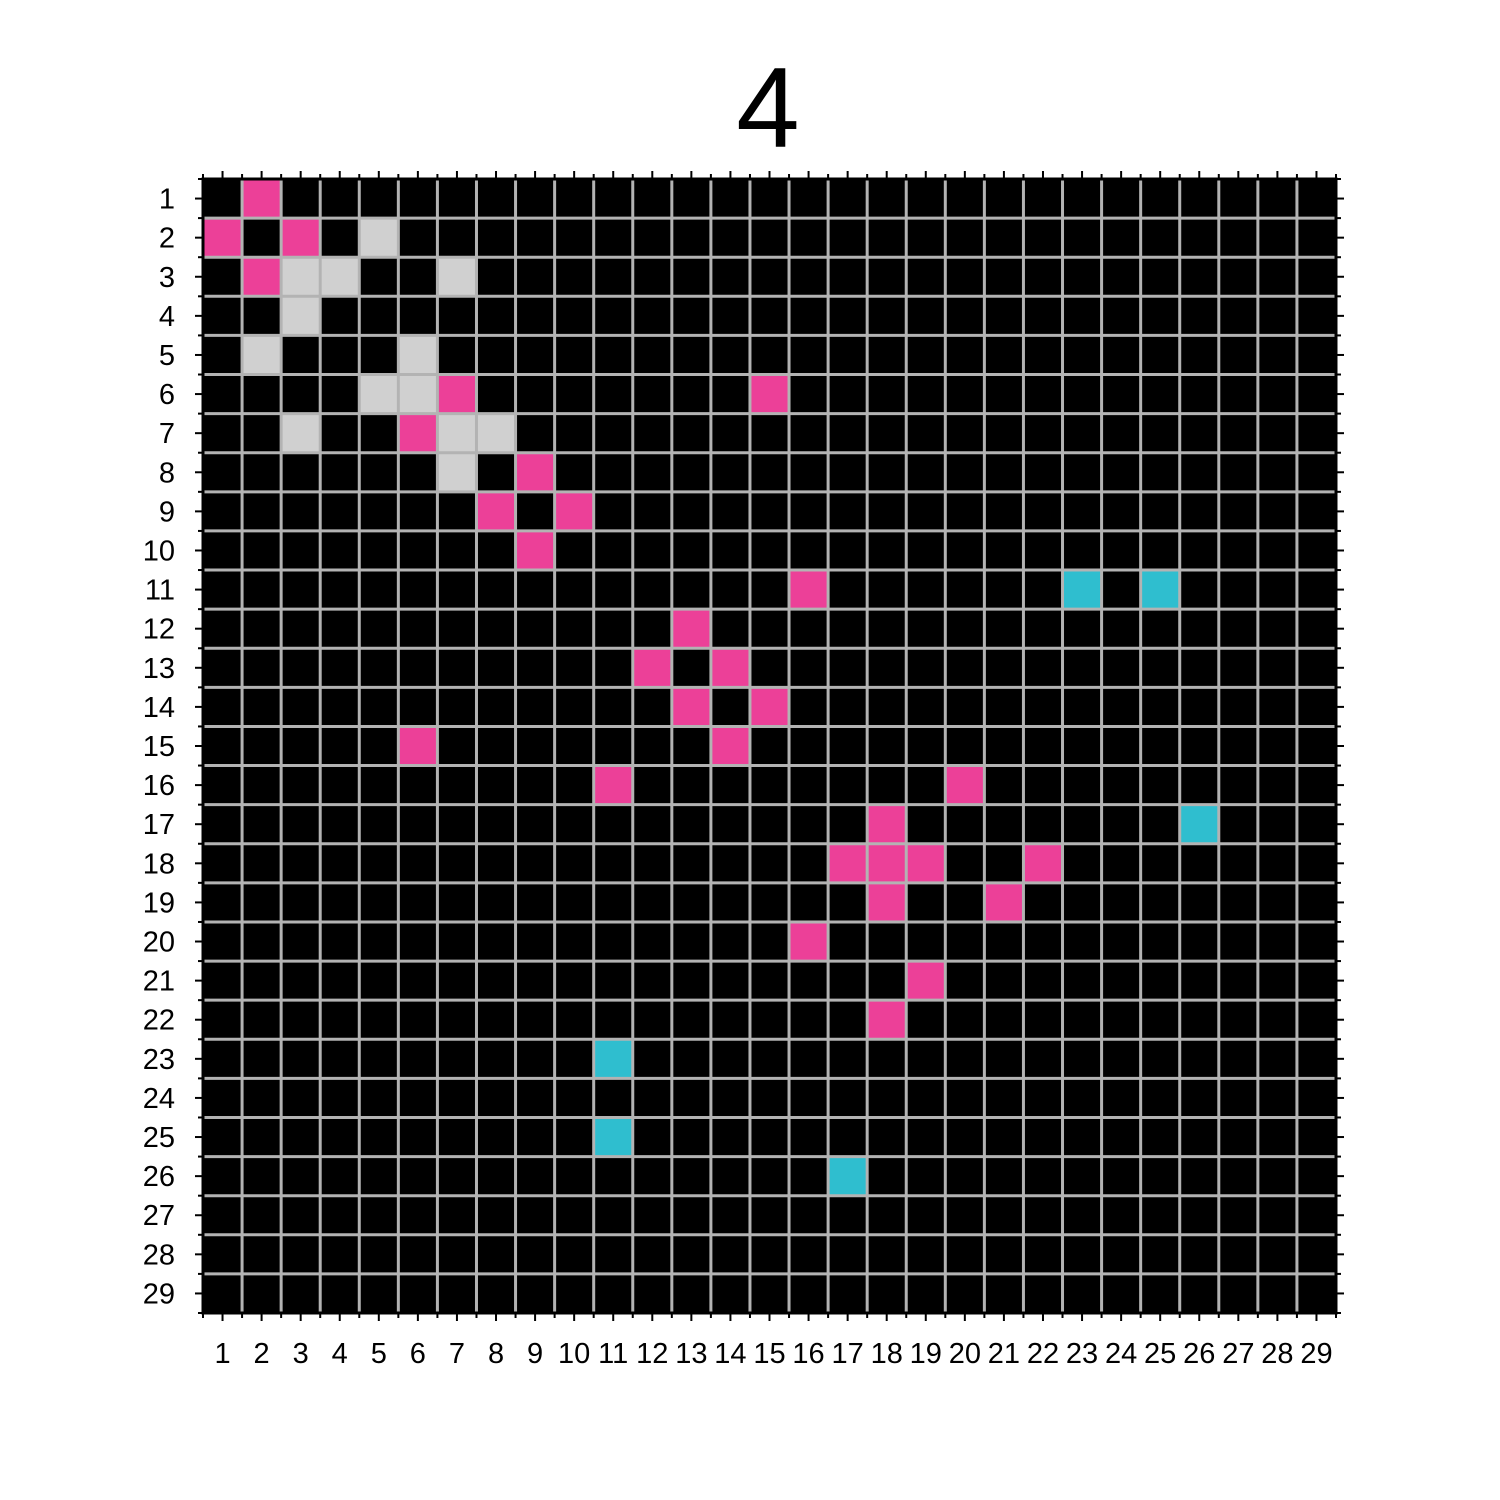 The height and width of the screenshot is (1500, 1500). Describe the element at coordinates (1238, 1354) in the screenshot. I see `x-tick-label: 27` at that location.